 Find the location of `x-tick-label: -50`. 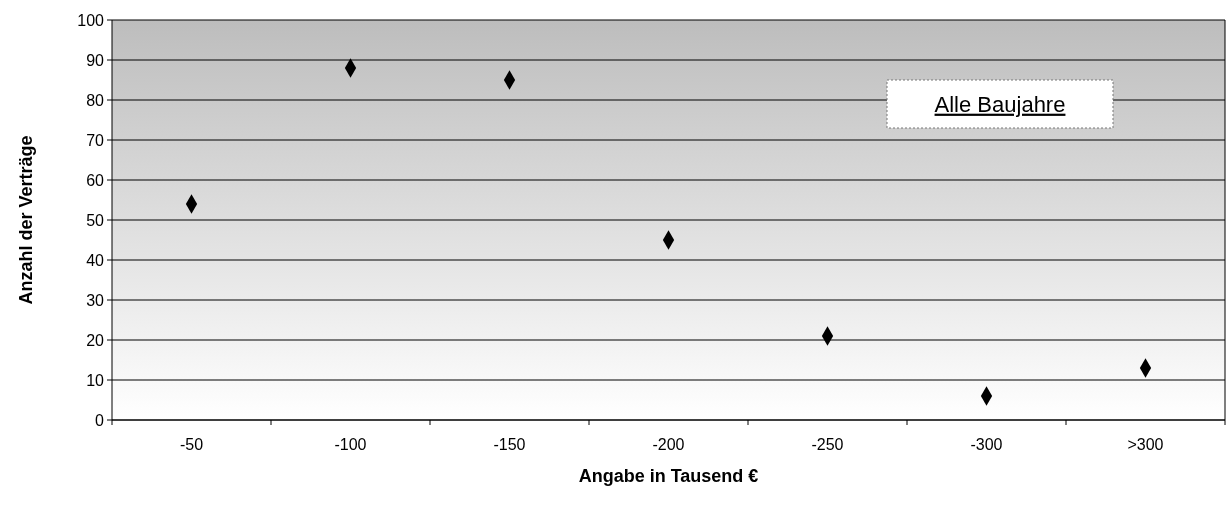

x-tick-label: -50 is located at coordinates (191, 444).